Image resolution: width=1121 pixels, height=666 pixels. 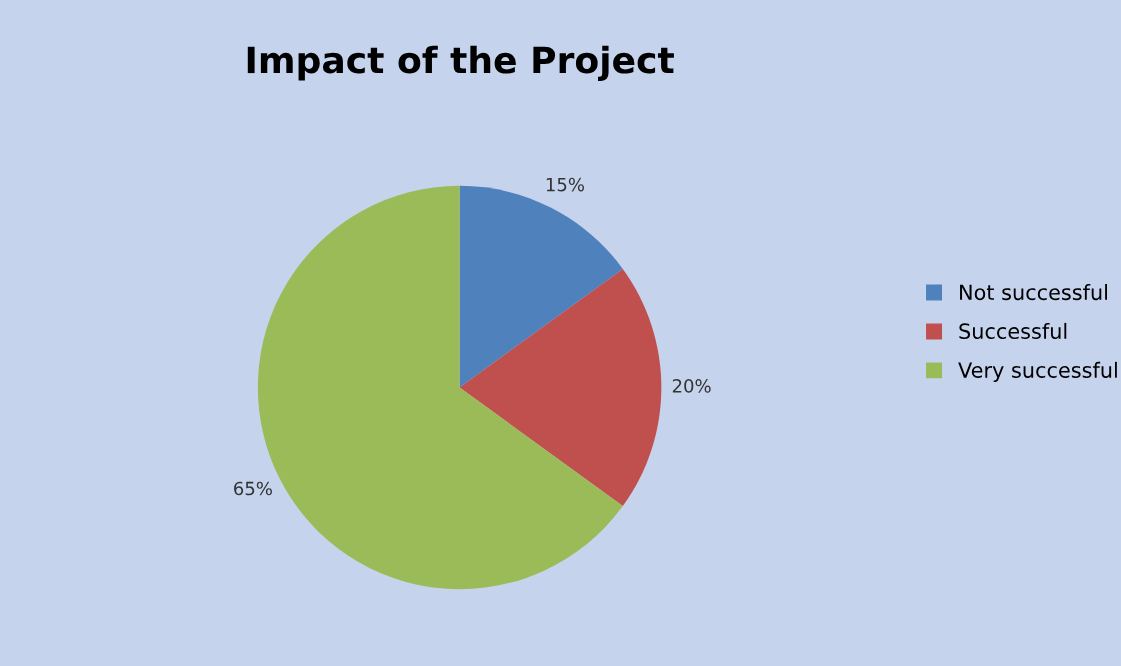 I want to click on data-label: 15%, so click(x=565, y=184).